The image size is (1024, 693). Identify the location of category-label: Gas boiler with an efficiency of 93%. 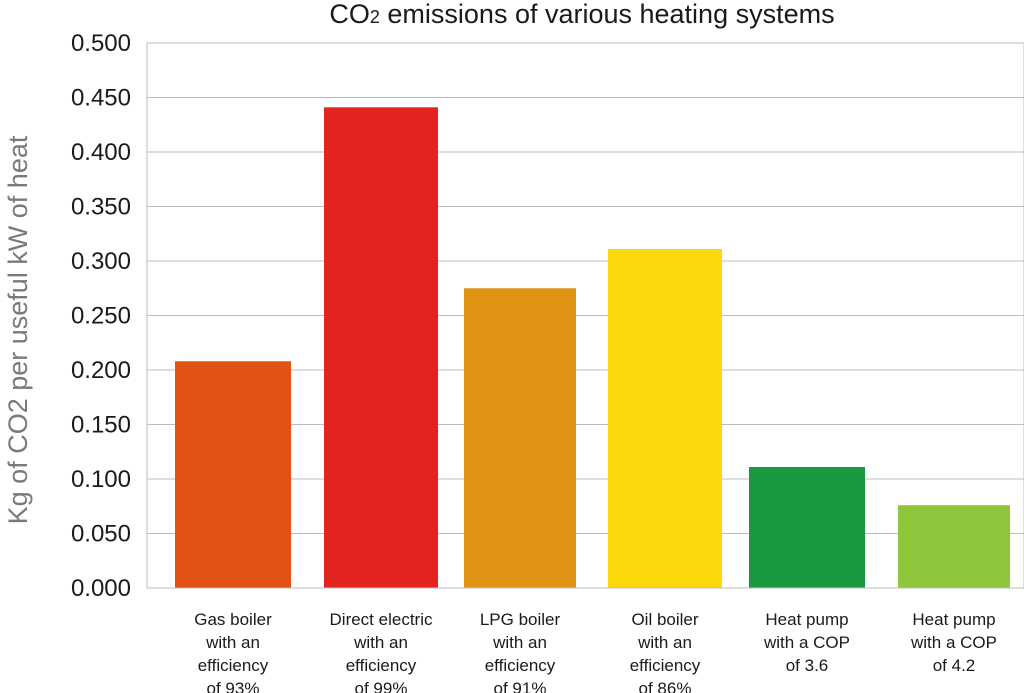
(233, 651).